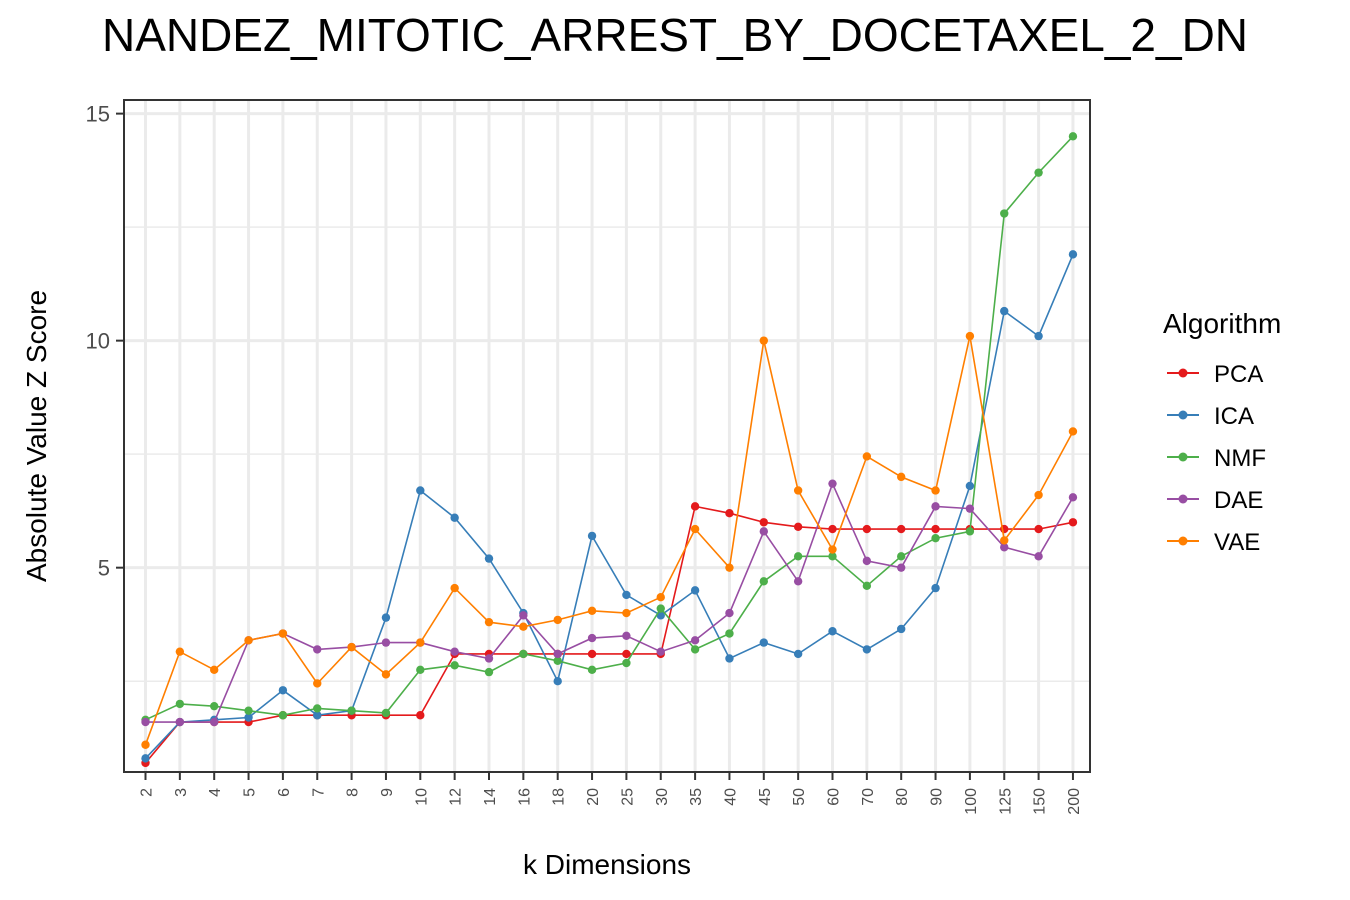 This screenshot has height=900, width=1350. What do you see at coordinates (250, 792) in the screenshot?
I see `x-tick-label: 5` at bounding box center [250, 792].